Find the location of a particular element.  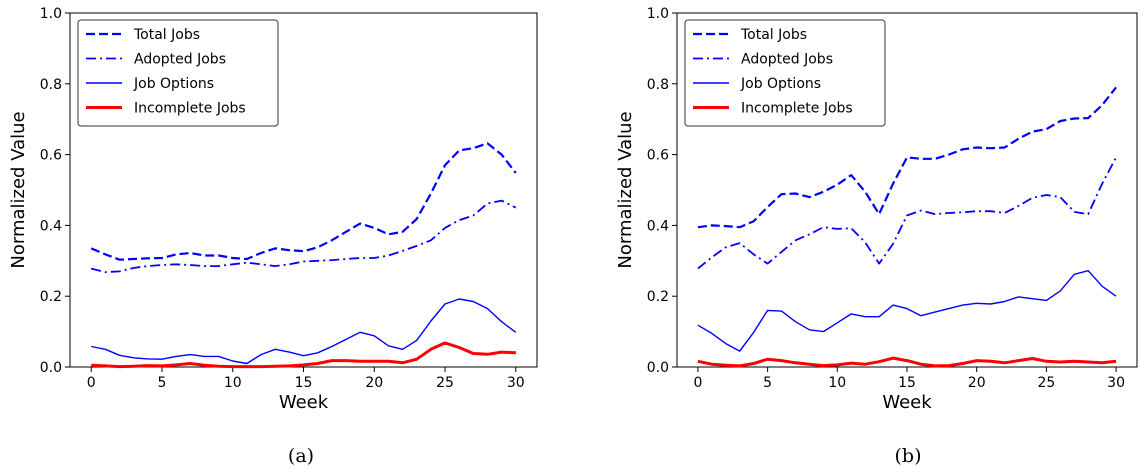

panel-caption: (b) is located at coordinates (908, 456).